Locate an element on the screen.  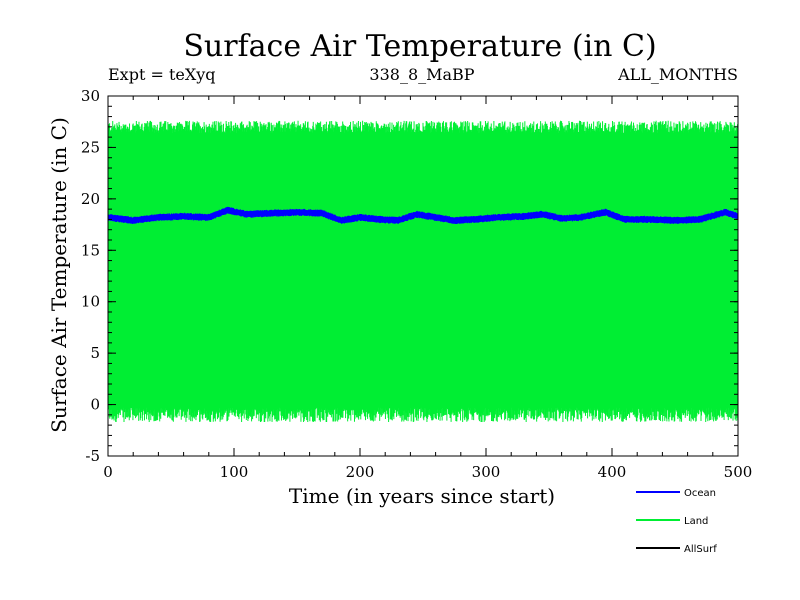
subtitle-experiment: Expt = teXyq is located at coordinates (162, 74).